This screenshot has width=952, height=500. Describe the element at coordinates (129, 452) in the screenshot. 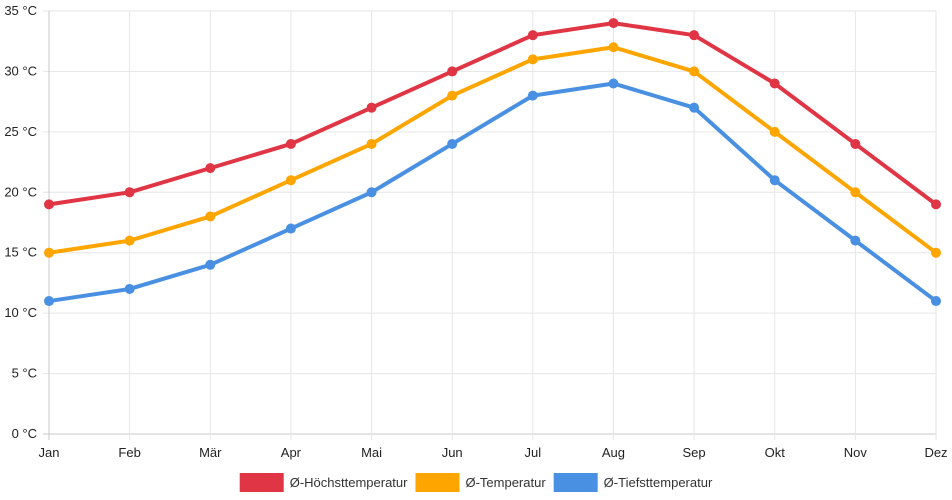

I see `x-tick-label: Feb` at that location.